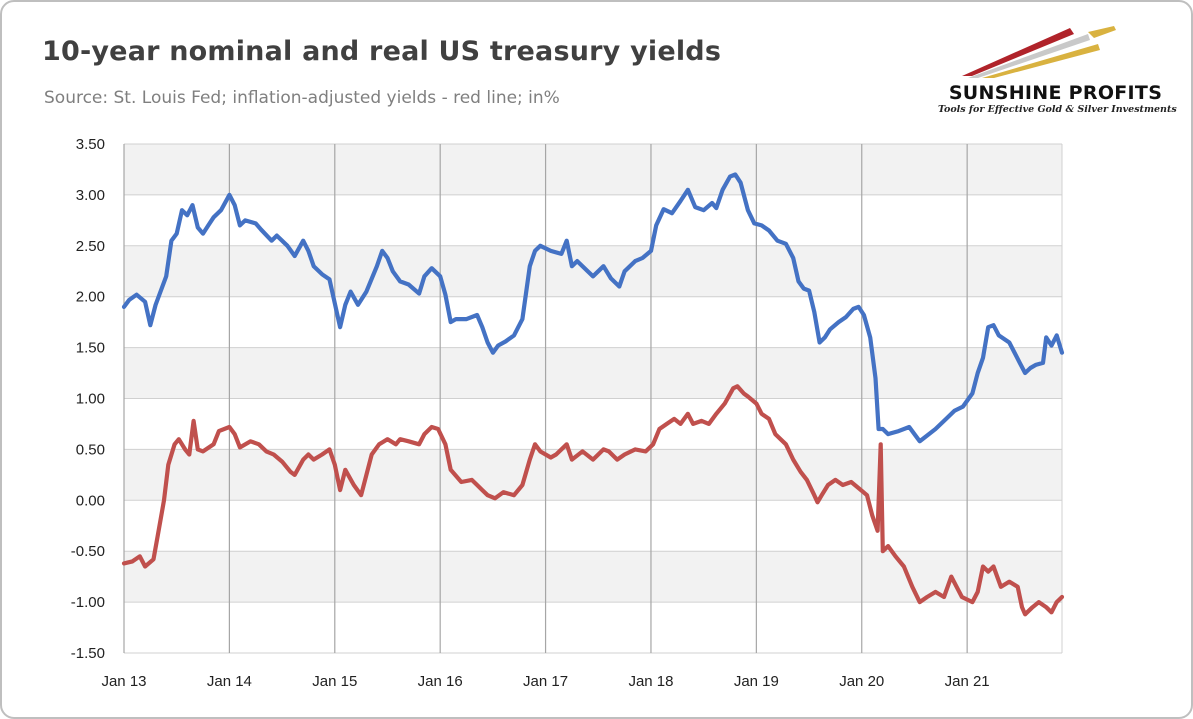  Describe the element at coordinates (334, 681) in the screenshot. I see `x-tick-label: Jan 15` at that location.